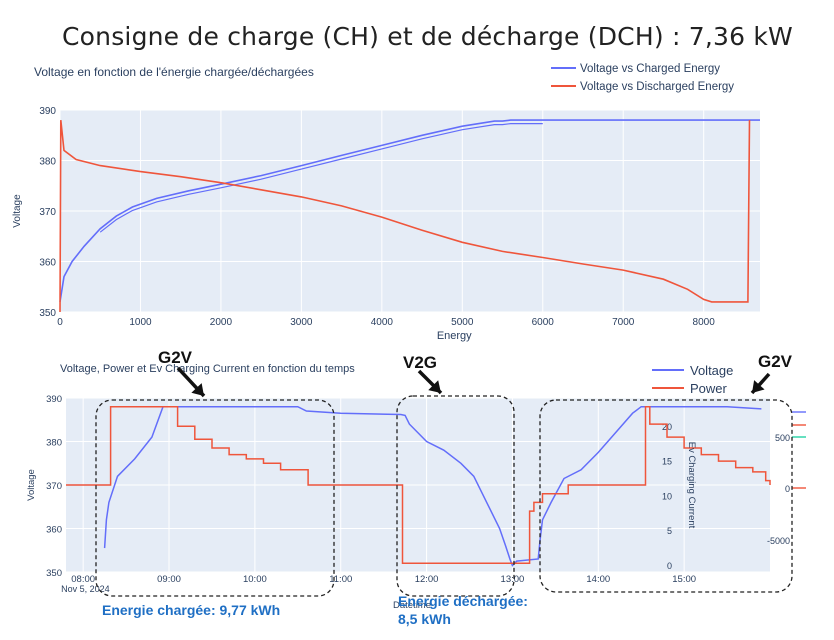  What do you see at coordinates (47, 212) in the screenshot?
I see `chart1-y-tick-label: 370` at bounding box center [47, 212].